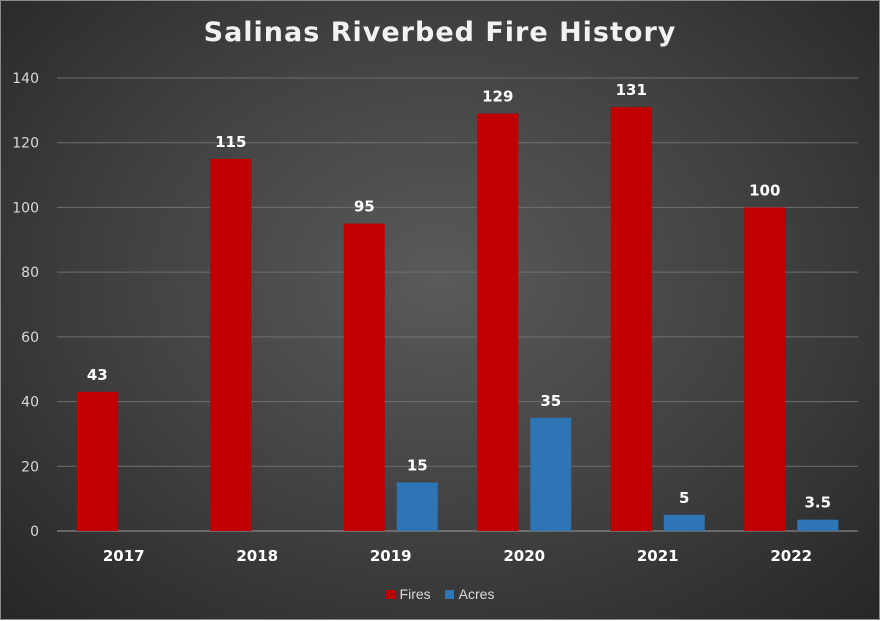  What do you see at coordinates (631, 90) in the screenshot?
I see `data-label-fires: 131` at bounding box center [631, 90].